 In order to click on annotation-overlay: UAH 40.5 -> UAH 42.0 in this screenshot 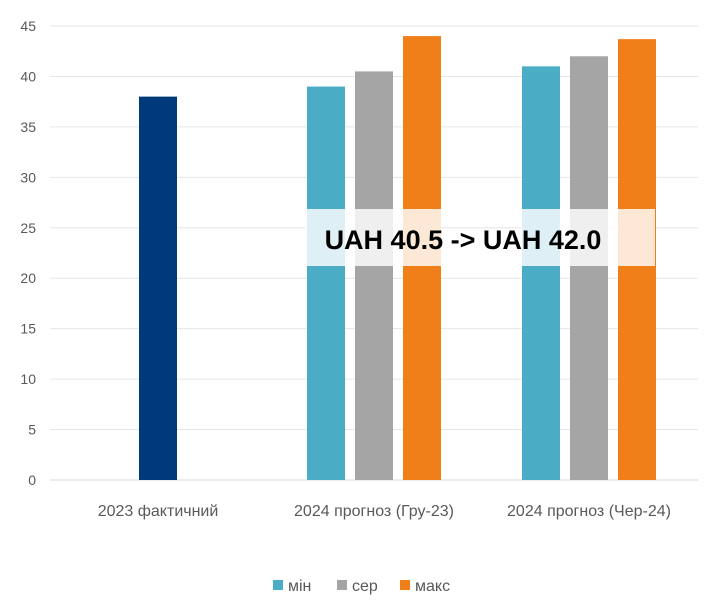, I will do `click(480, 237)`.